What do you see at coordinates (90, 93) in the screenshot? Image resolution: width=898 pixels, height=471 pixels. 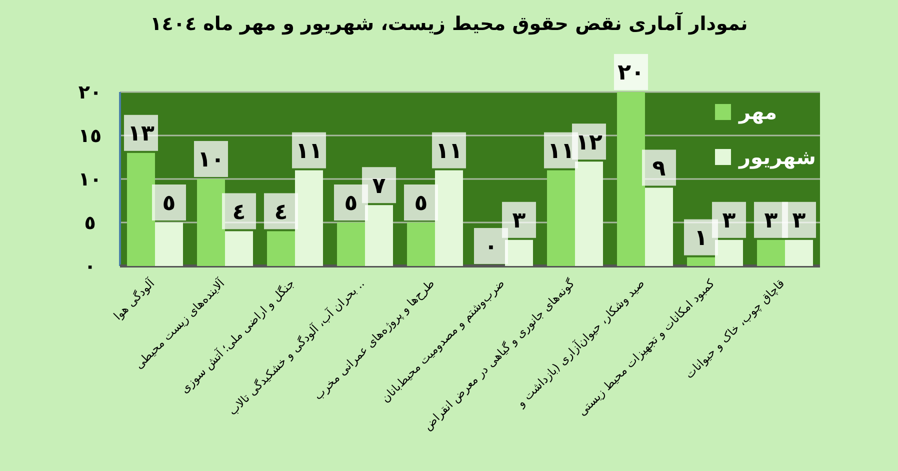 I see `y-tick-label: ٢٠` at bounding box center [90, 93].